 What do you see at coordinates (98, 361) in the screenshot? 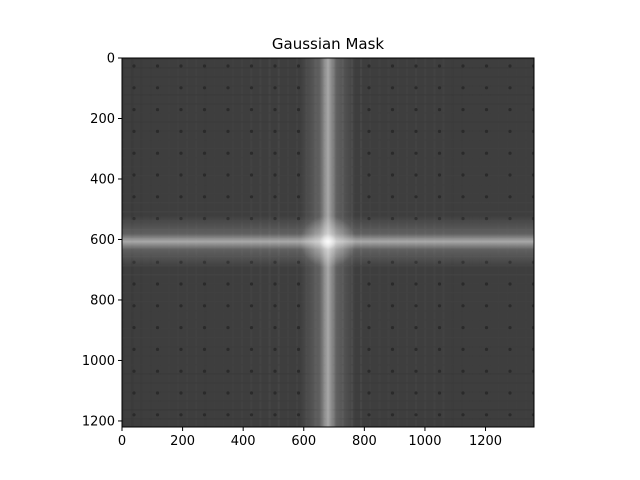
I see `y-tick-label: 1000` at bounding box center [98, 361].